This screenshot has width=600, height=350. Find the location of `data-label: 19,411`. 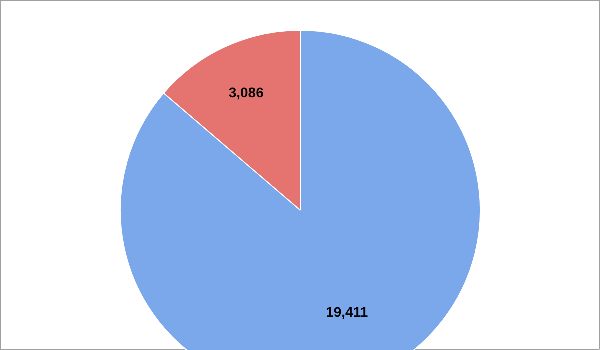

data-label: 19,411 is located at coordinates (347, 312).